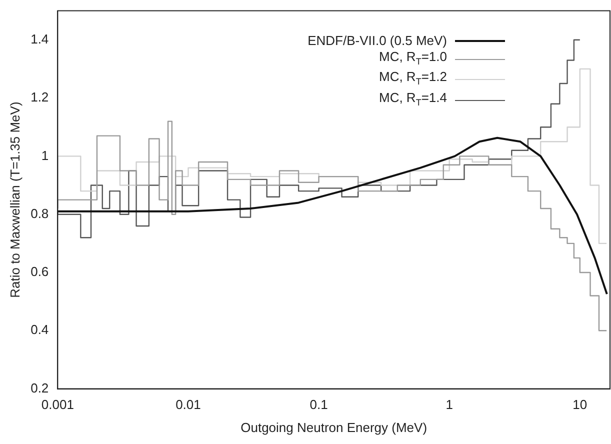 The width and height of the screenshot is (611, 444). I want to click on x-tick-label: 0.001, so click(57, 404).